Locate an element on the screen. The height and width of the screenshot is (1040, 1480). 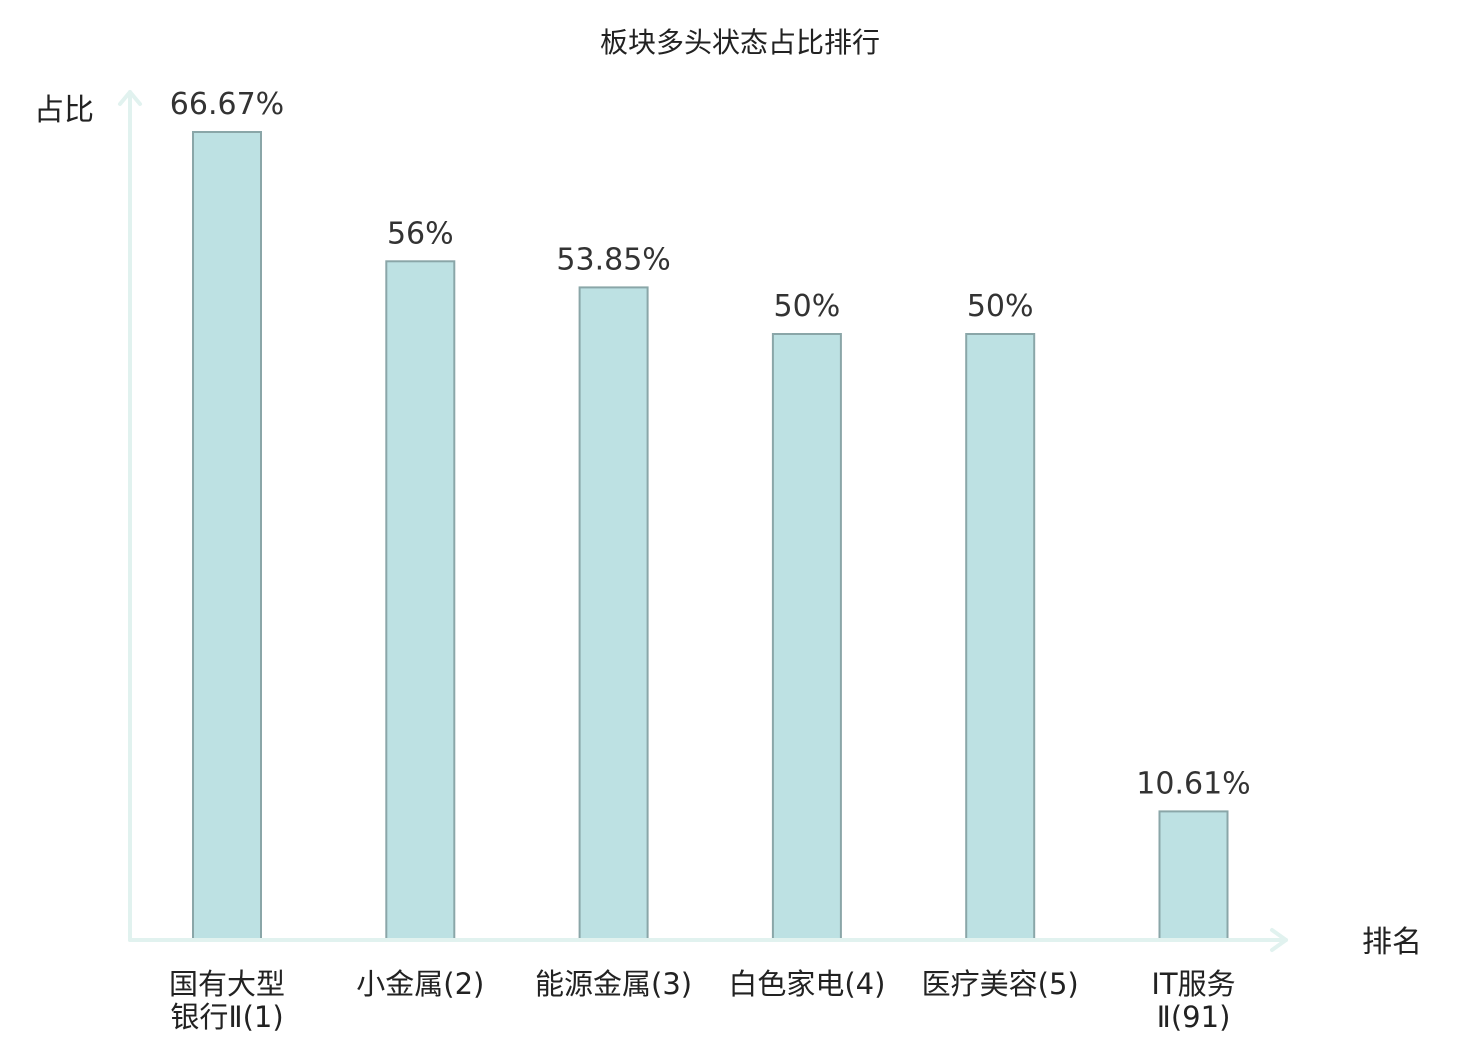
category-label-4: 白色家电(4) is located at coordinates (806, 984).